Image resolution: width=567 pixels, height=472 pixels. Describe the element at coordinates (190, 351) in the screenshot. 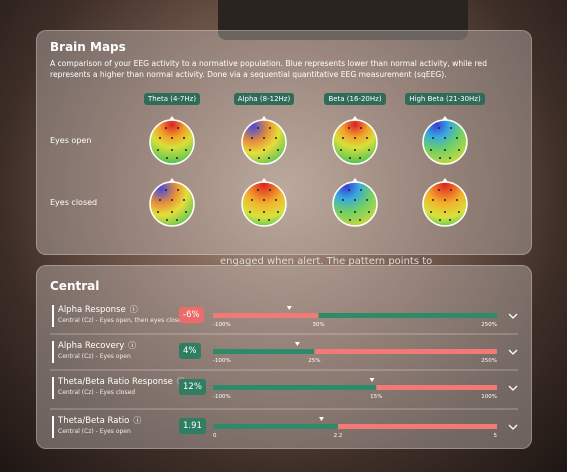

I see `value-badge: 4%` at that location.